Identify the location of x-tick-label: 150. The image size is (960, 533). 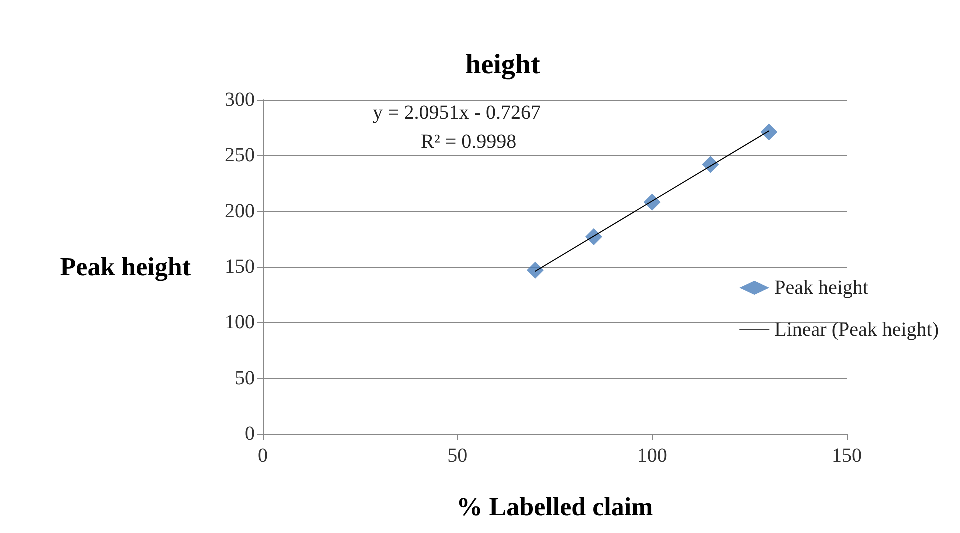
(847, 456).